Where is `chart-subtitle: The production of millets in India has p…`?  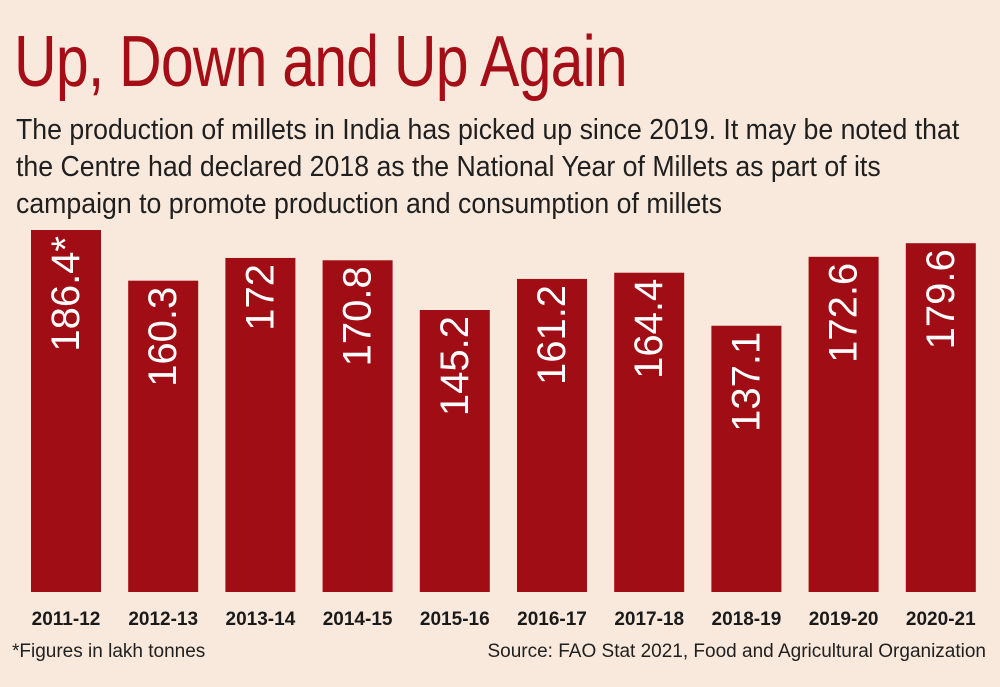
chart-subtitle: The production of millets in India has p… is located at coordinates (488, 167).